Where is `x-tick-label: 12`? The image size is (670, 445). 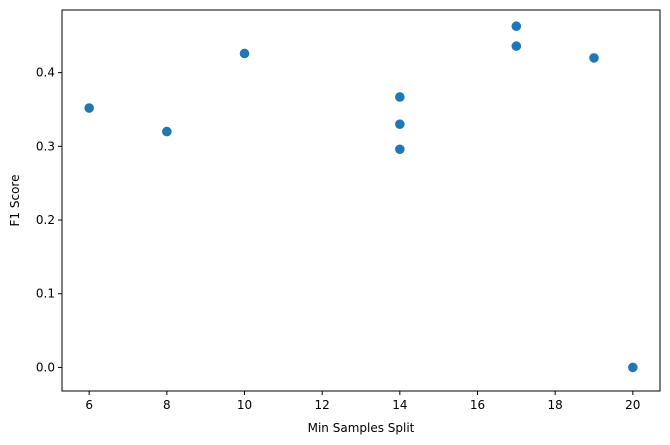 x-tick-label: 12 is located at coordinates (322, 405).